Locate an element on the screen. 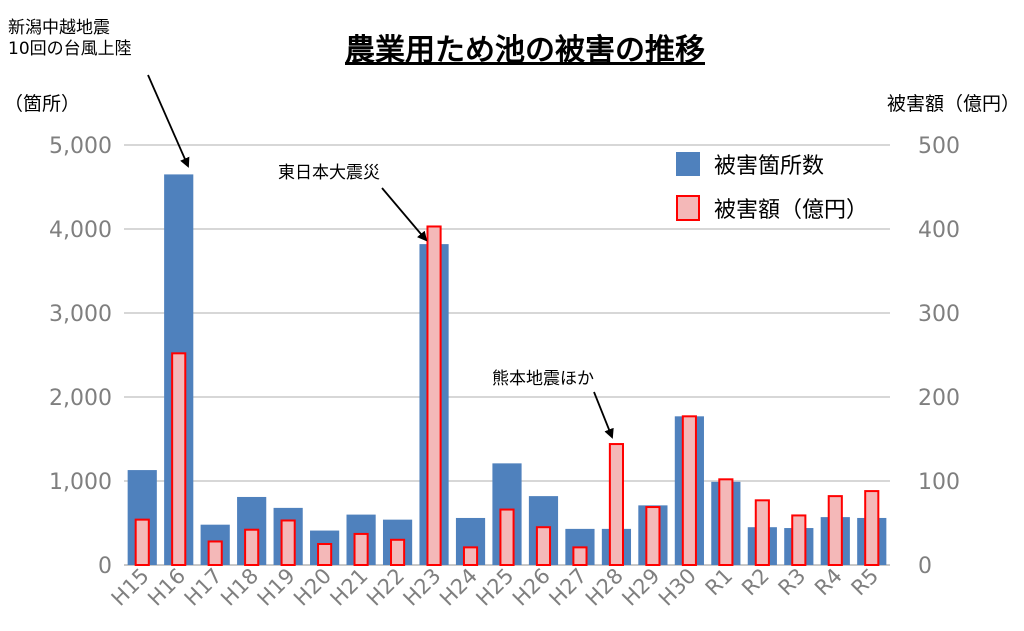 This screenshot has width=1024, height=631. bar-amount-R2 is located at coordinates (762, 533).